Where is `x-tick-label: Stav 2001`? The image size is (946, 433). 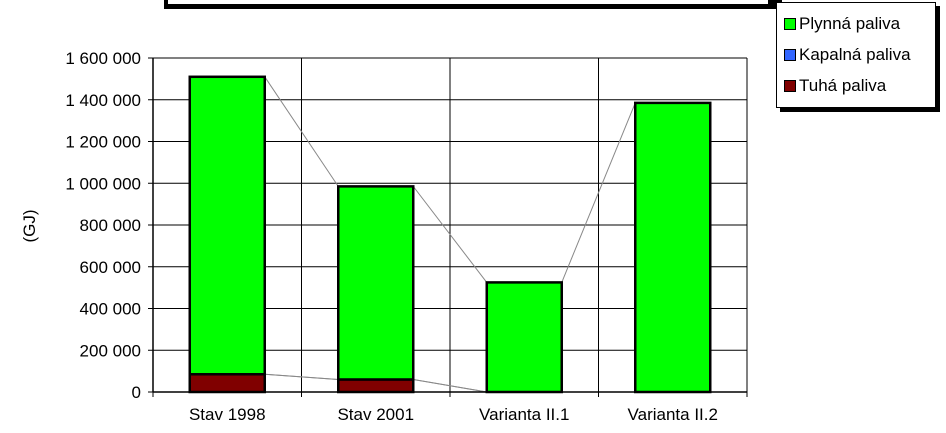 x-tick-label: Stav 2001 is located at coordinates (375, 414).